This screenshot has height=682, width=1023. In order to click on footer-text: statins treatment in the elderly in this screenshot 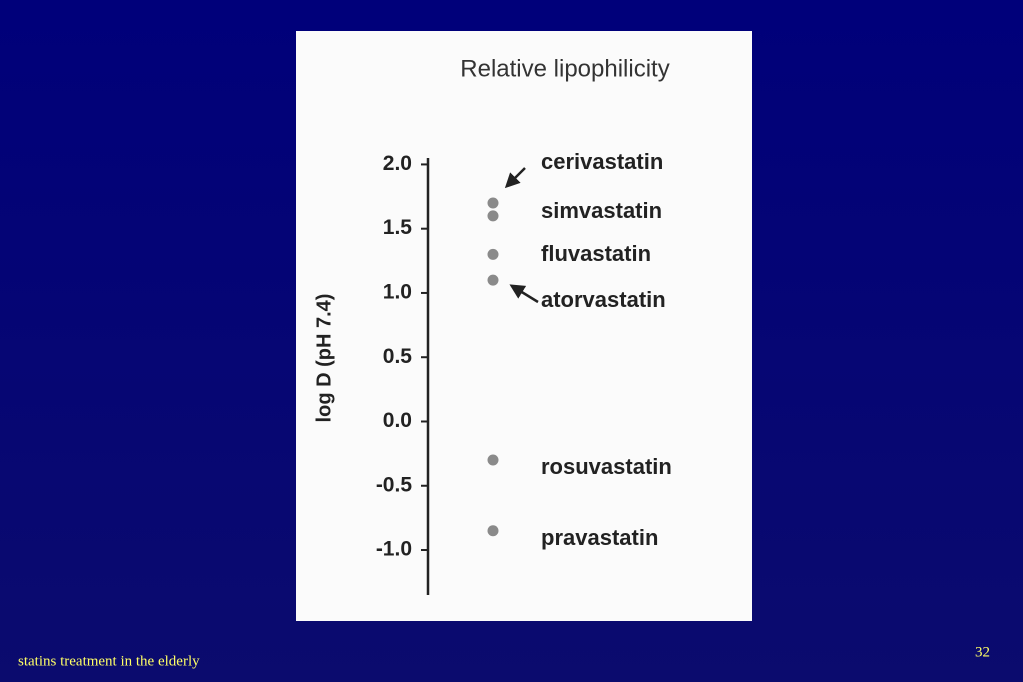, I will do `click(109, 661)`.